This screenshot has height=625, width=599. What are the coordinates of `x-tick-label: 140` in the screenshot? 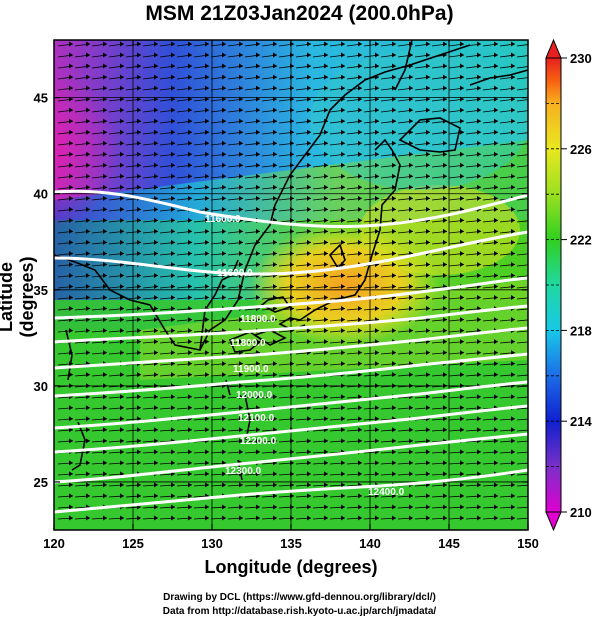 It's located at (370, 543).